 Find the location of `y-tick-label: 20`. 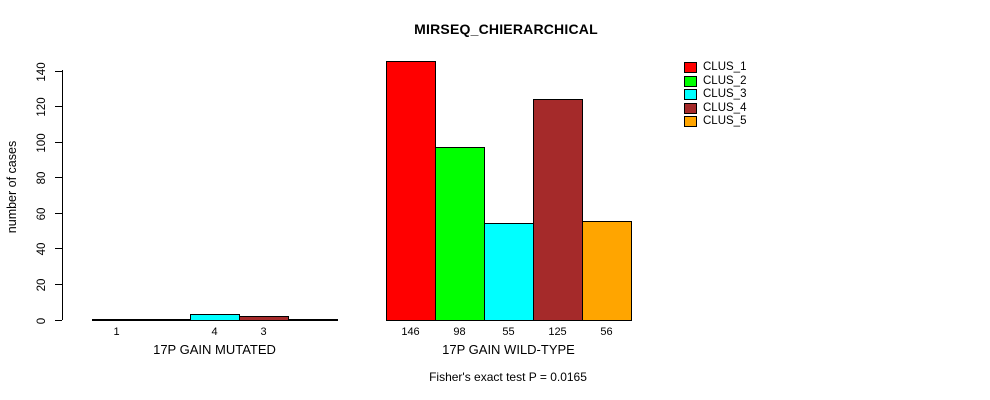

y-tick-label: 20 is located at coordinates (42, 284).